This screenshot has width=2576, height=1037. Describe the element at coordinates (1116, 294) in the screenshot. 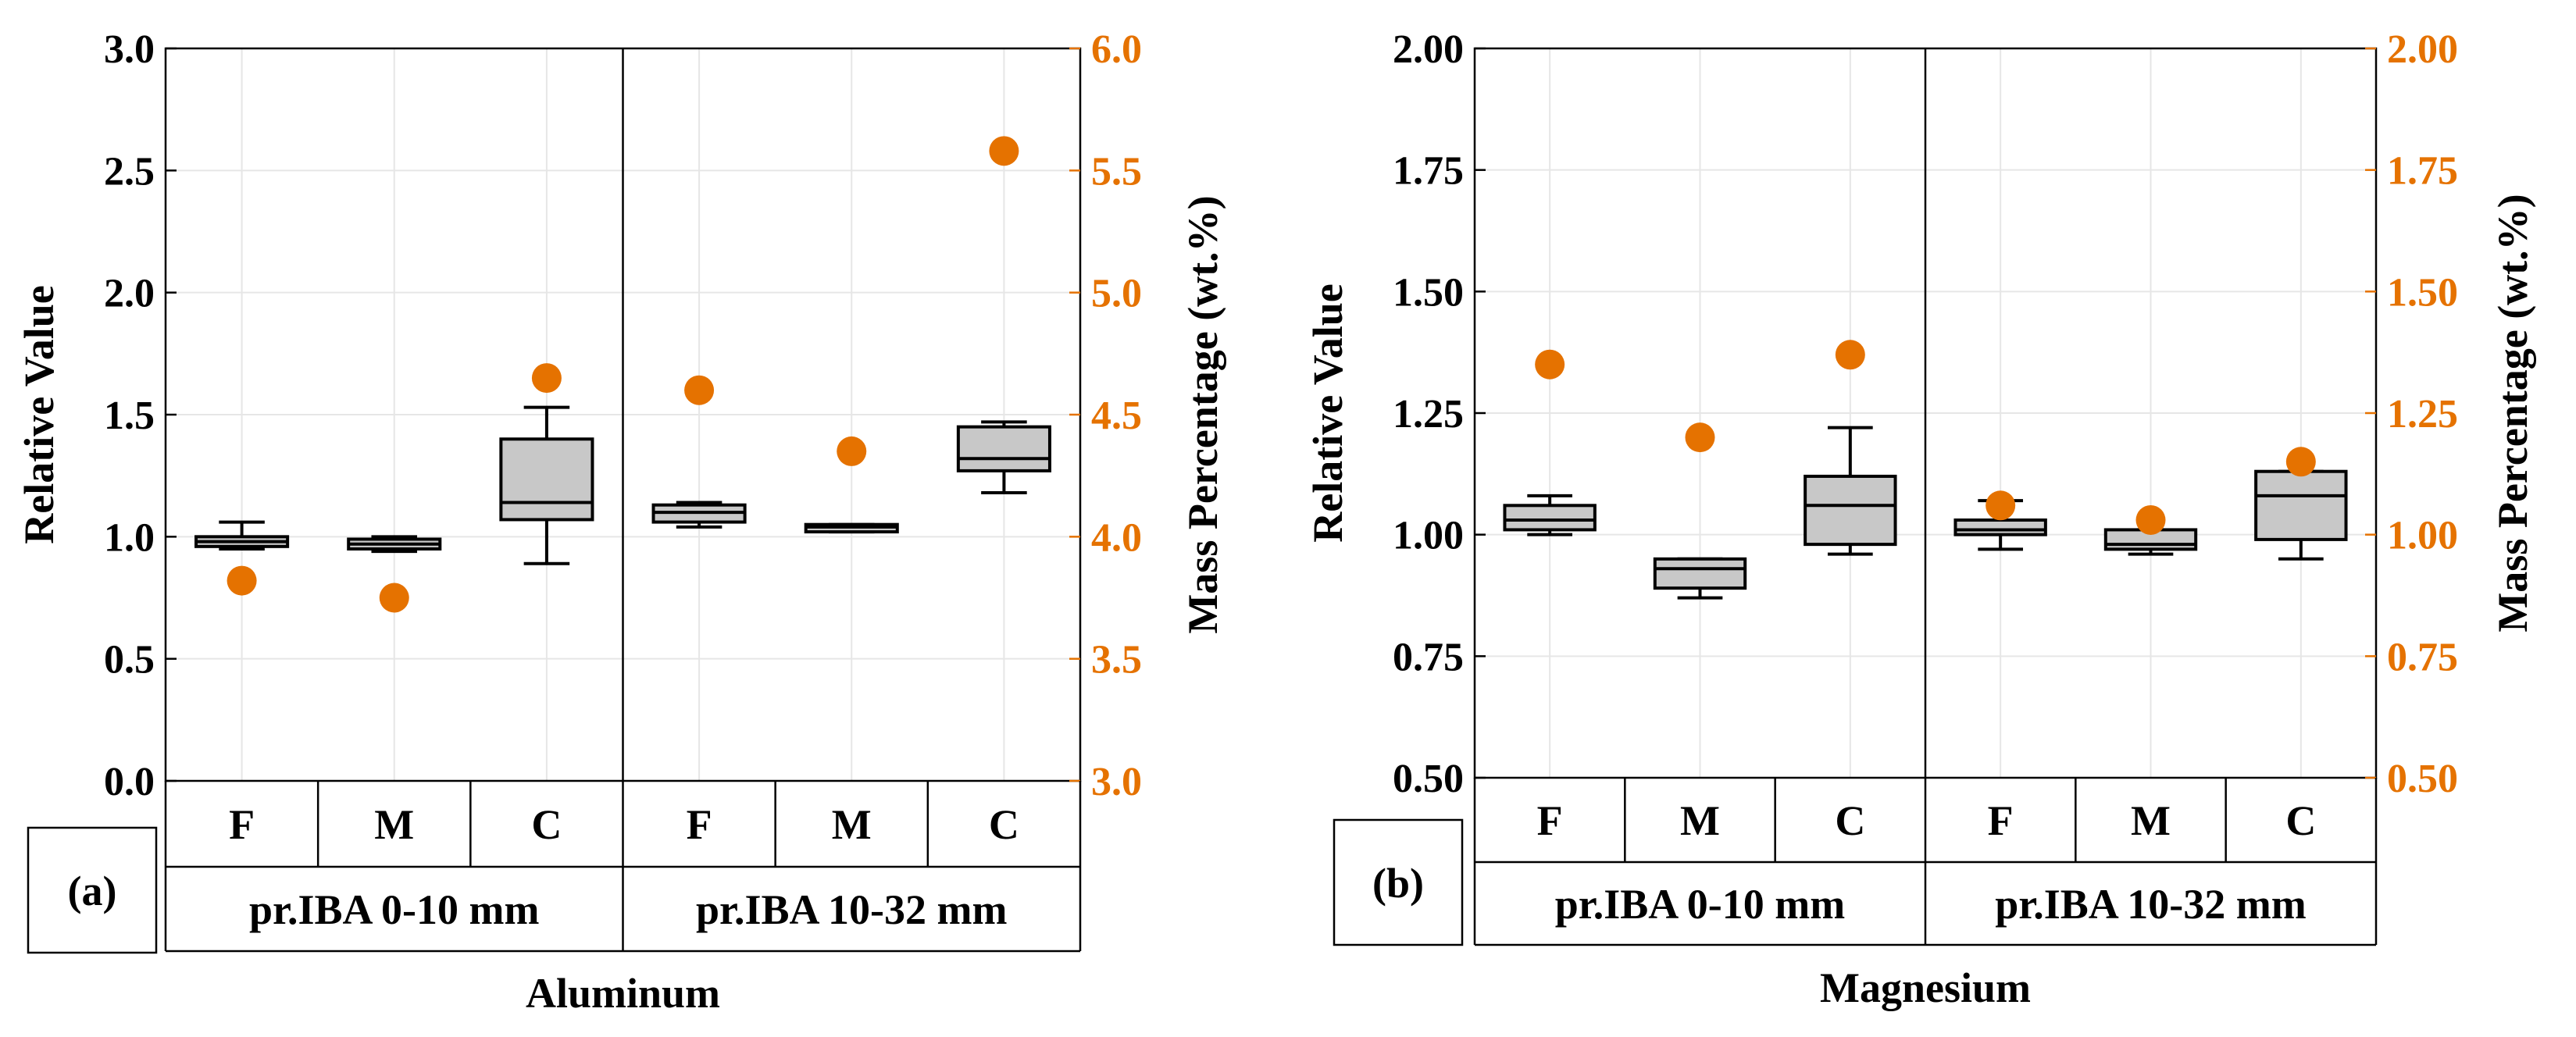

I see `y-tick-label-right: 5.0` at that location.